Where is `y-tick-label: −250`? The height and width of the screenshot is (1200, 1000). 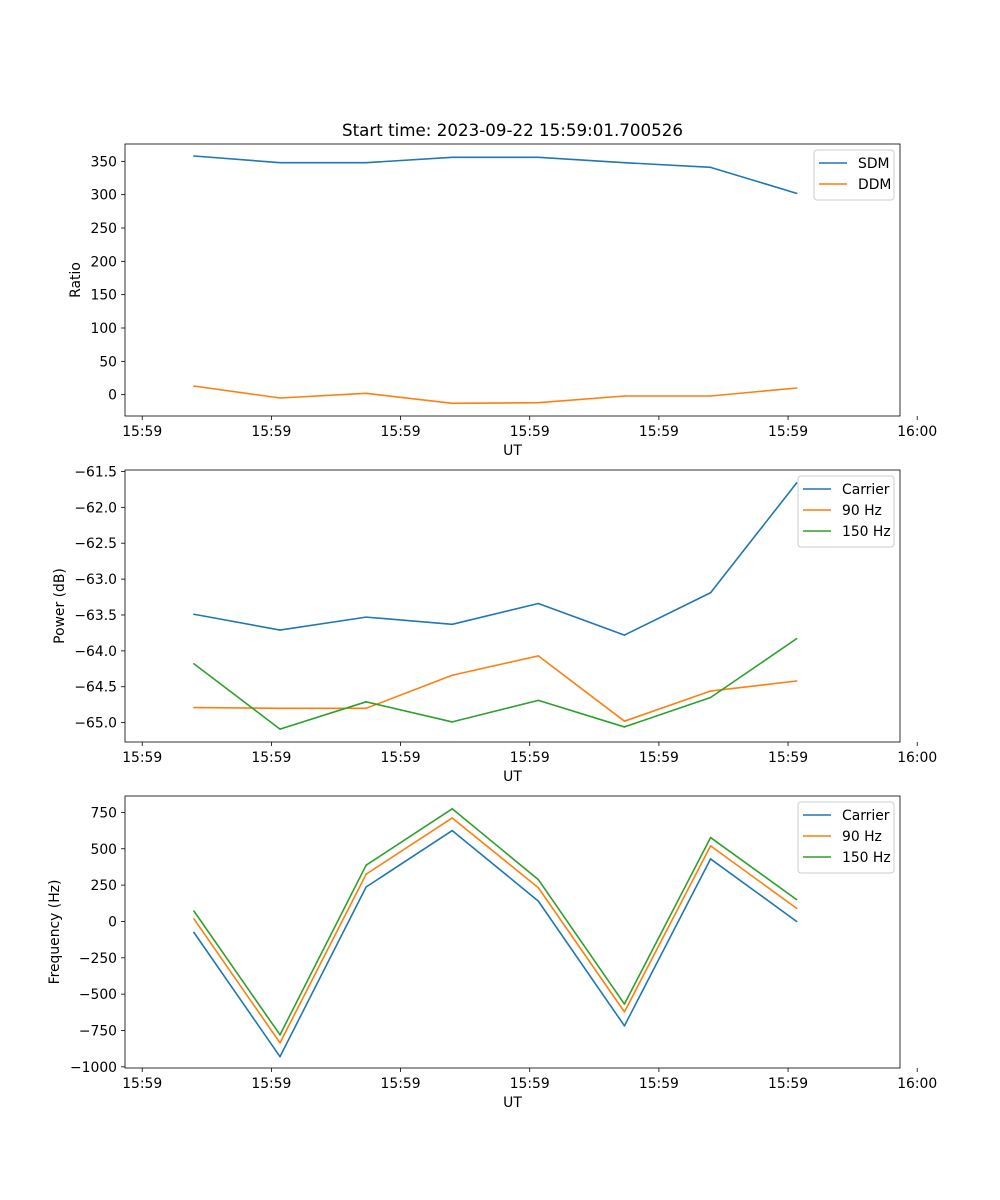 y-tick-label: −250 is located at coordinates (98, 959).